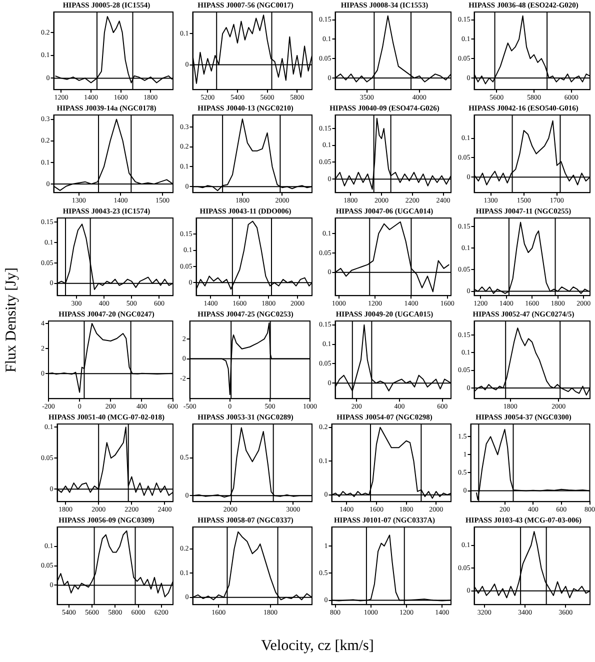  What do you see at coordinates (12, 320) in the screenshot?
I see `y-axis-title: Flux Density [Jy]` at bounding box center [12, 320].